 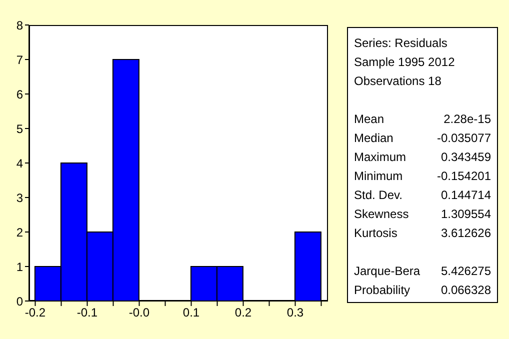 I want to click on text: -0.035077, so click(x=463, y=138).